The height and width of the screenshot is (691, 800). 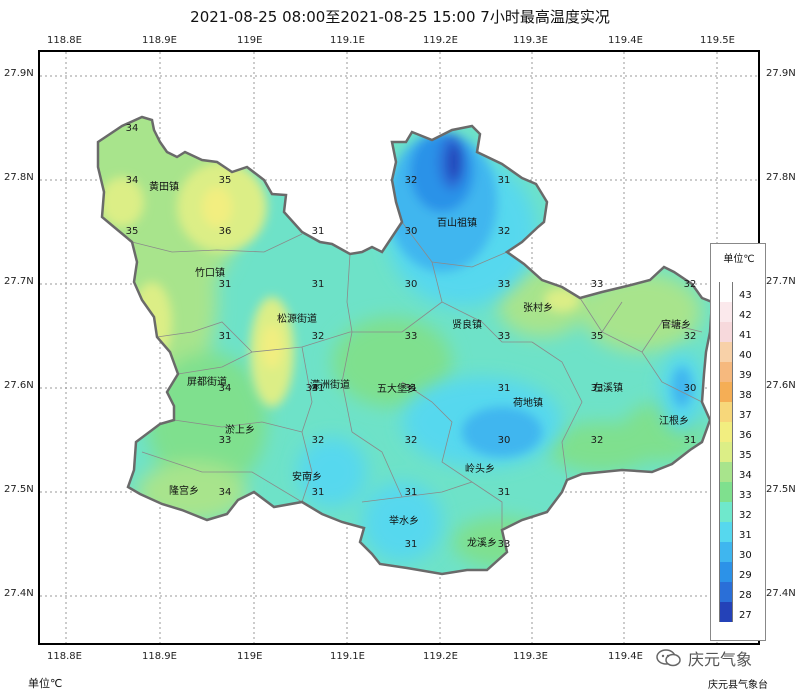 I want to click on lon-label-bottom: 119.3E, so click(x=530, y=656).